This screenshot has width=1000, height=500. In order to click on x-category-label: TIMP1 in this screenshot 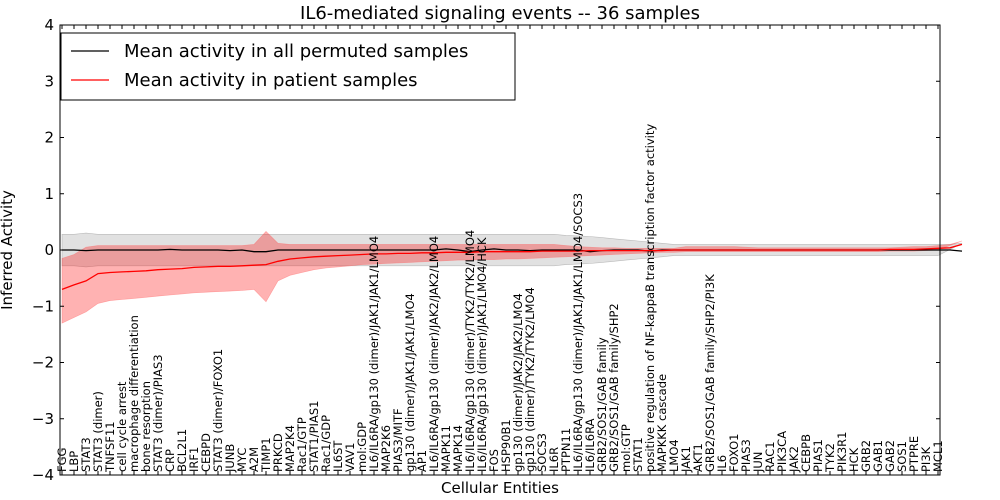, I will do `click(266, 455)`.